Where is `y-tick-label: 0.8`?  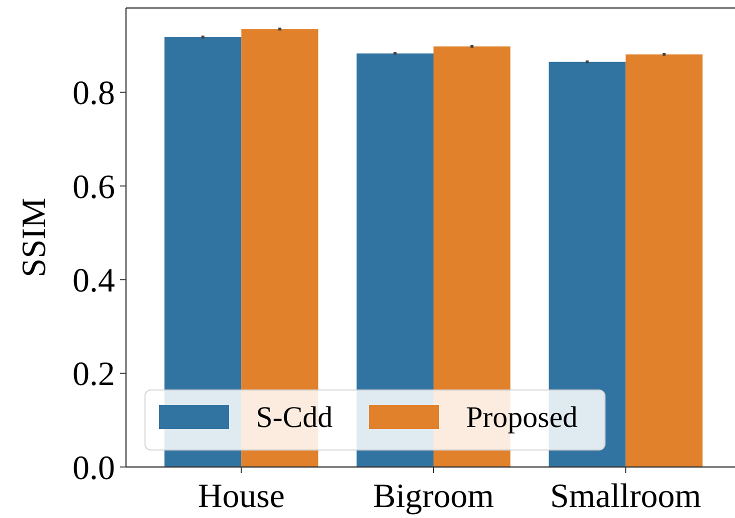
y-tick-label: 0.8 is located at coordinates (93, 93).